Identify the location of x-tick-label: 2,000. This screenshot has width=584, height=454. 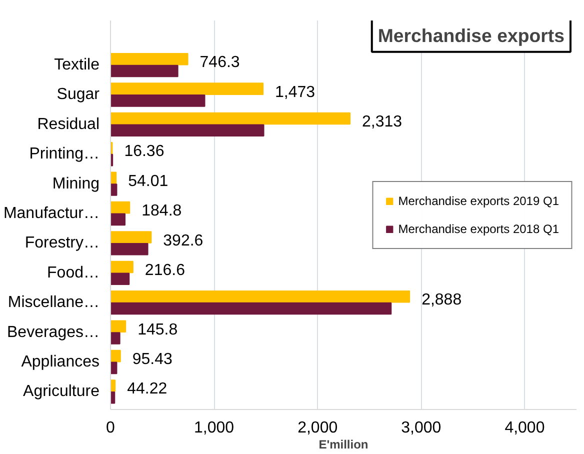
(318, 428).